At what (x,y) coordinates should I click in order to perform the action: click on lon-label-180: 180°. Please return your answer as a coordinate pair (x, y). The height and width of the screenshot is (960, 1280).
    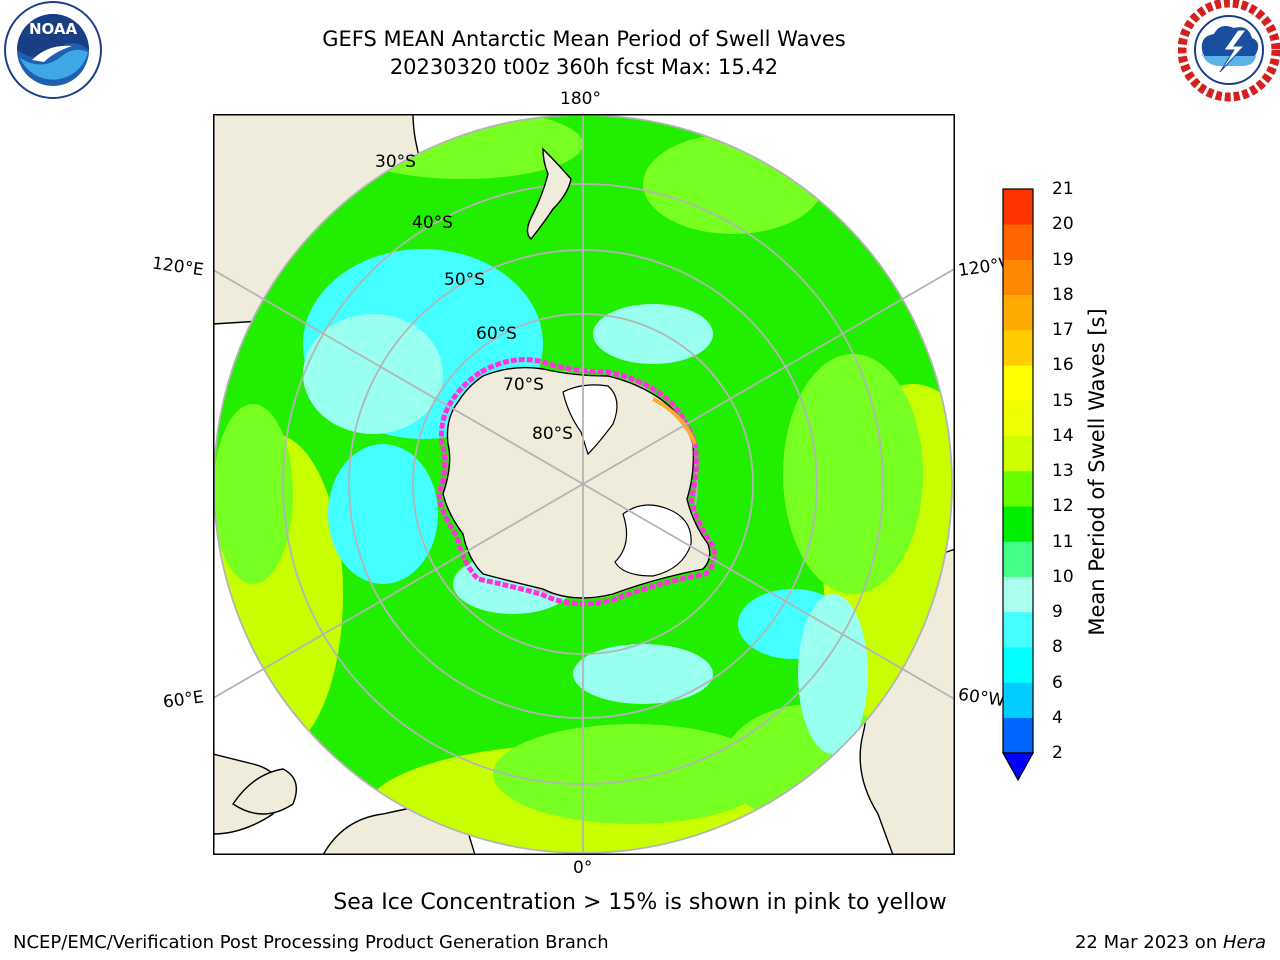
    Looking at the image, I should click on (580, 99).